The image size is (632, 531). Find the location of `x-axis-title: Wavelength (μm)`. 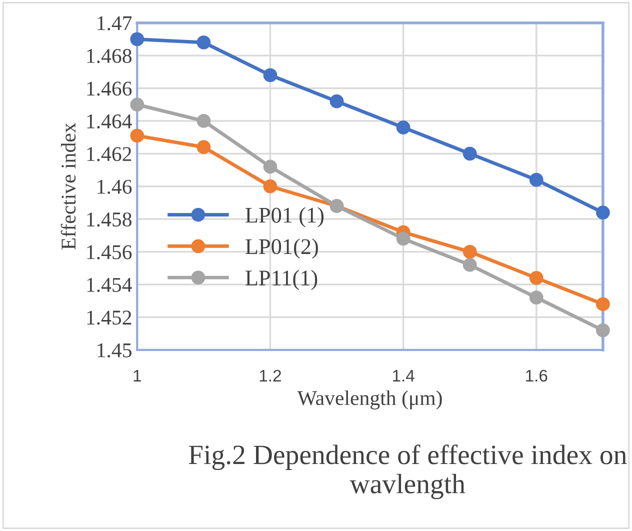

x-axis-title: Wavelength (μm) is located at coordinates (369, 400).